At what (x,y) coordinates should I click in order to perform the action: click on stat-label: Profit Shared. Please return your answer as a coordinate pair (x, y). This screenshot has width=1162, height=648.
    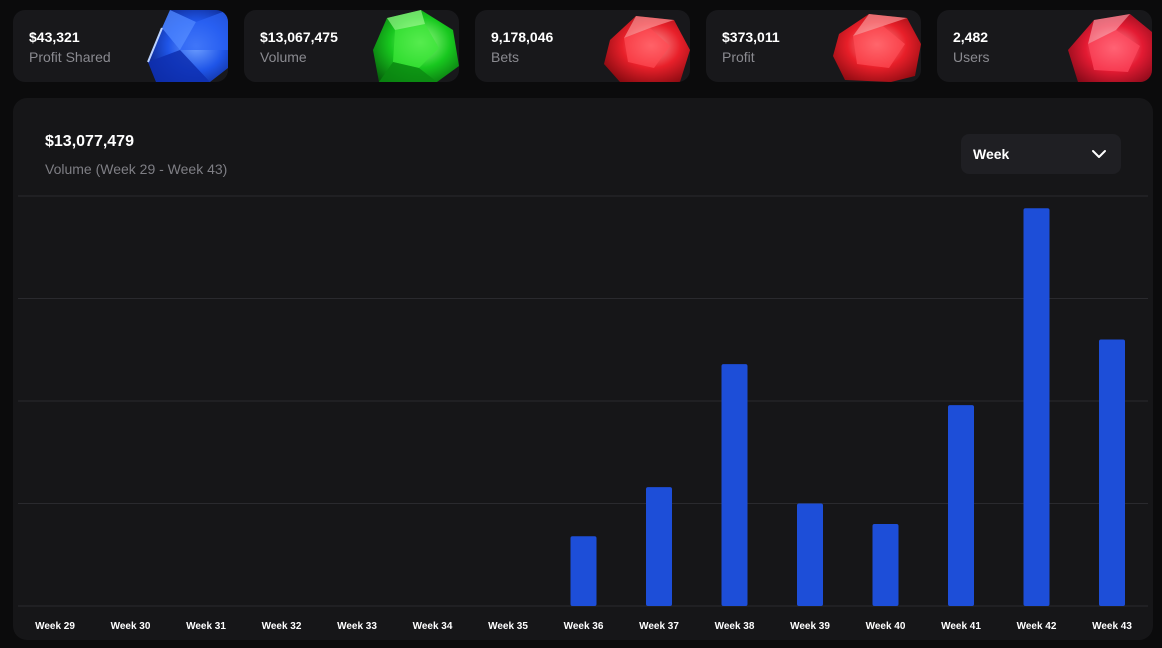
    Looking at the image, I should click on (70, 57).